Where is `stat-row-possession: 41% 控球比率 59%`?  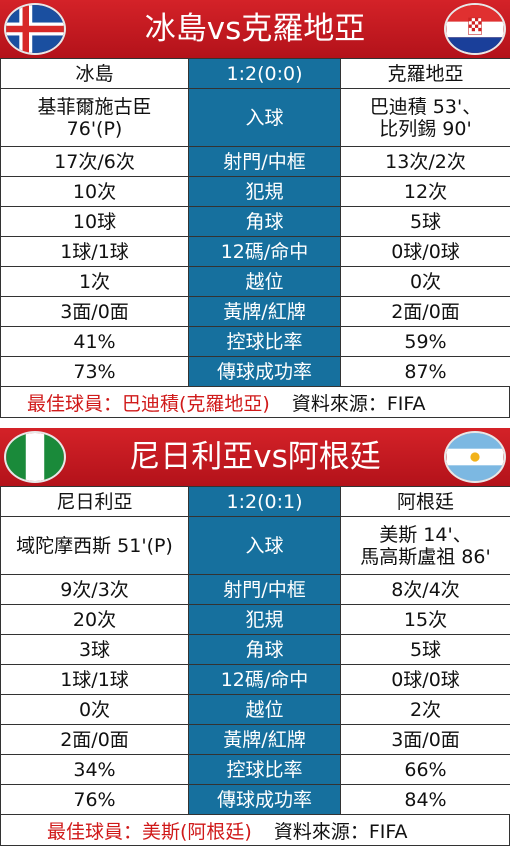 stat-row-possession: 41% 控球比率 59% is located at coordinates (255, 341).